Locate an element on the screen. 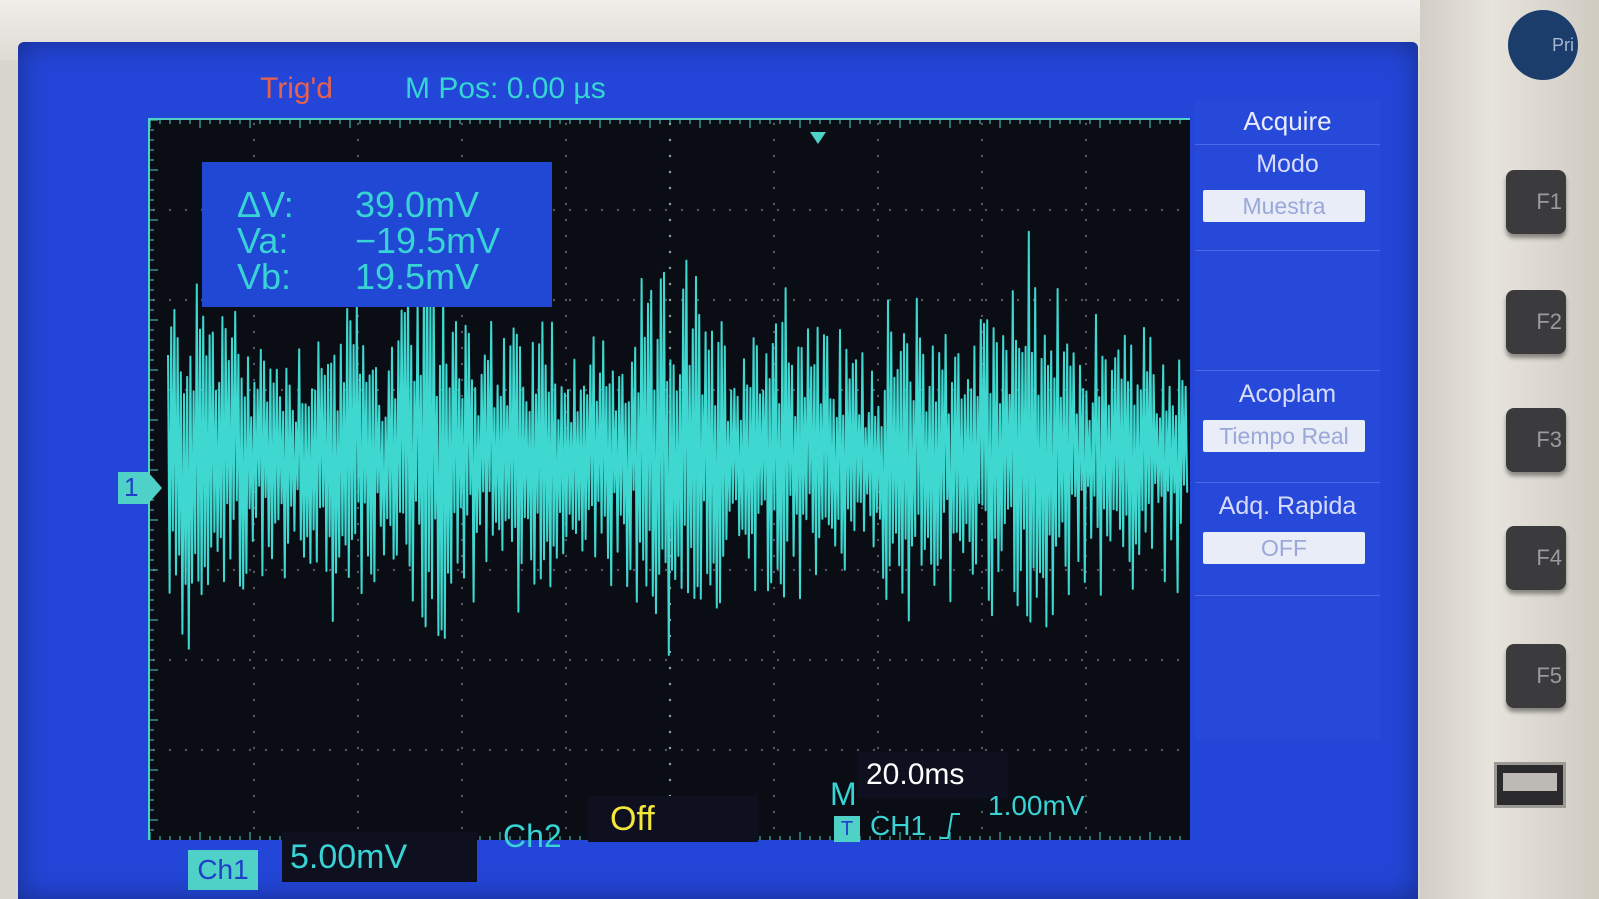  menu-title: Acquire is located at coordinates (1287, 121).